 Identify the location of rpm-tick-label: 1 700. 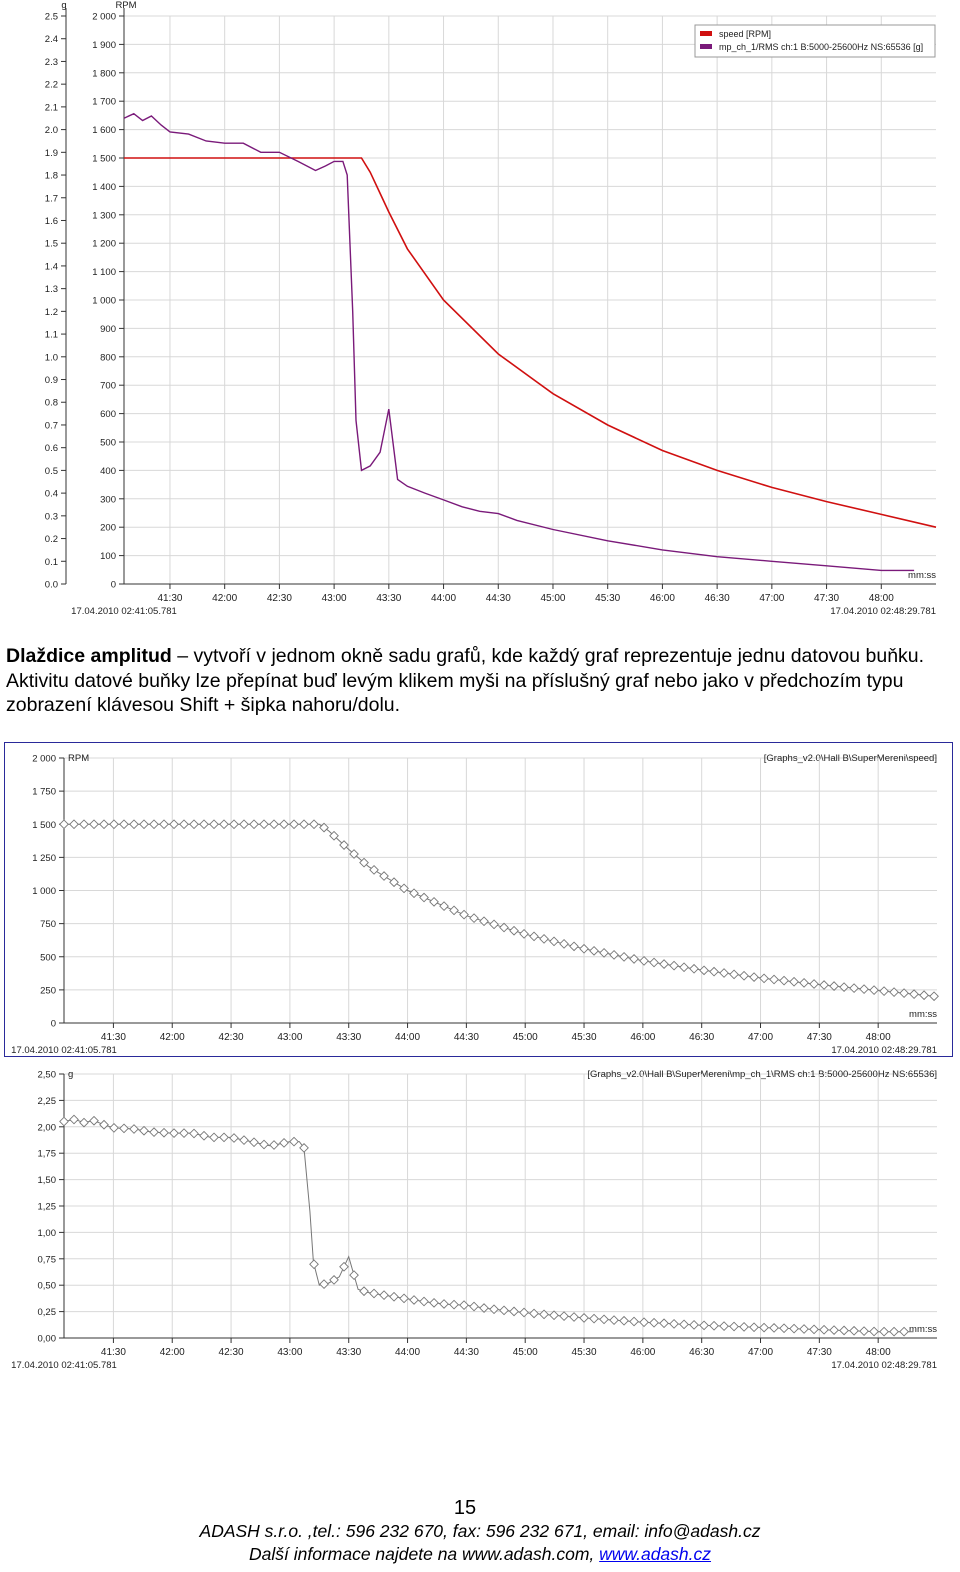
(104, 102).